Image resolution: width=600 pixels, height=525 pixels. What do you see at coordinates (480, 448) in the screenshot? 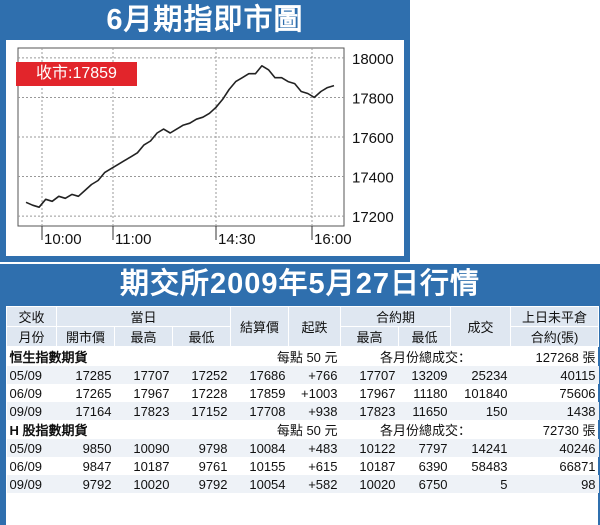
I see `cell-volume: 14241` at bounding box center [480, 448].